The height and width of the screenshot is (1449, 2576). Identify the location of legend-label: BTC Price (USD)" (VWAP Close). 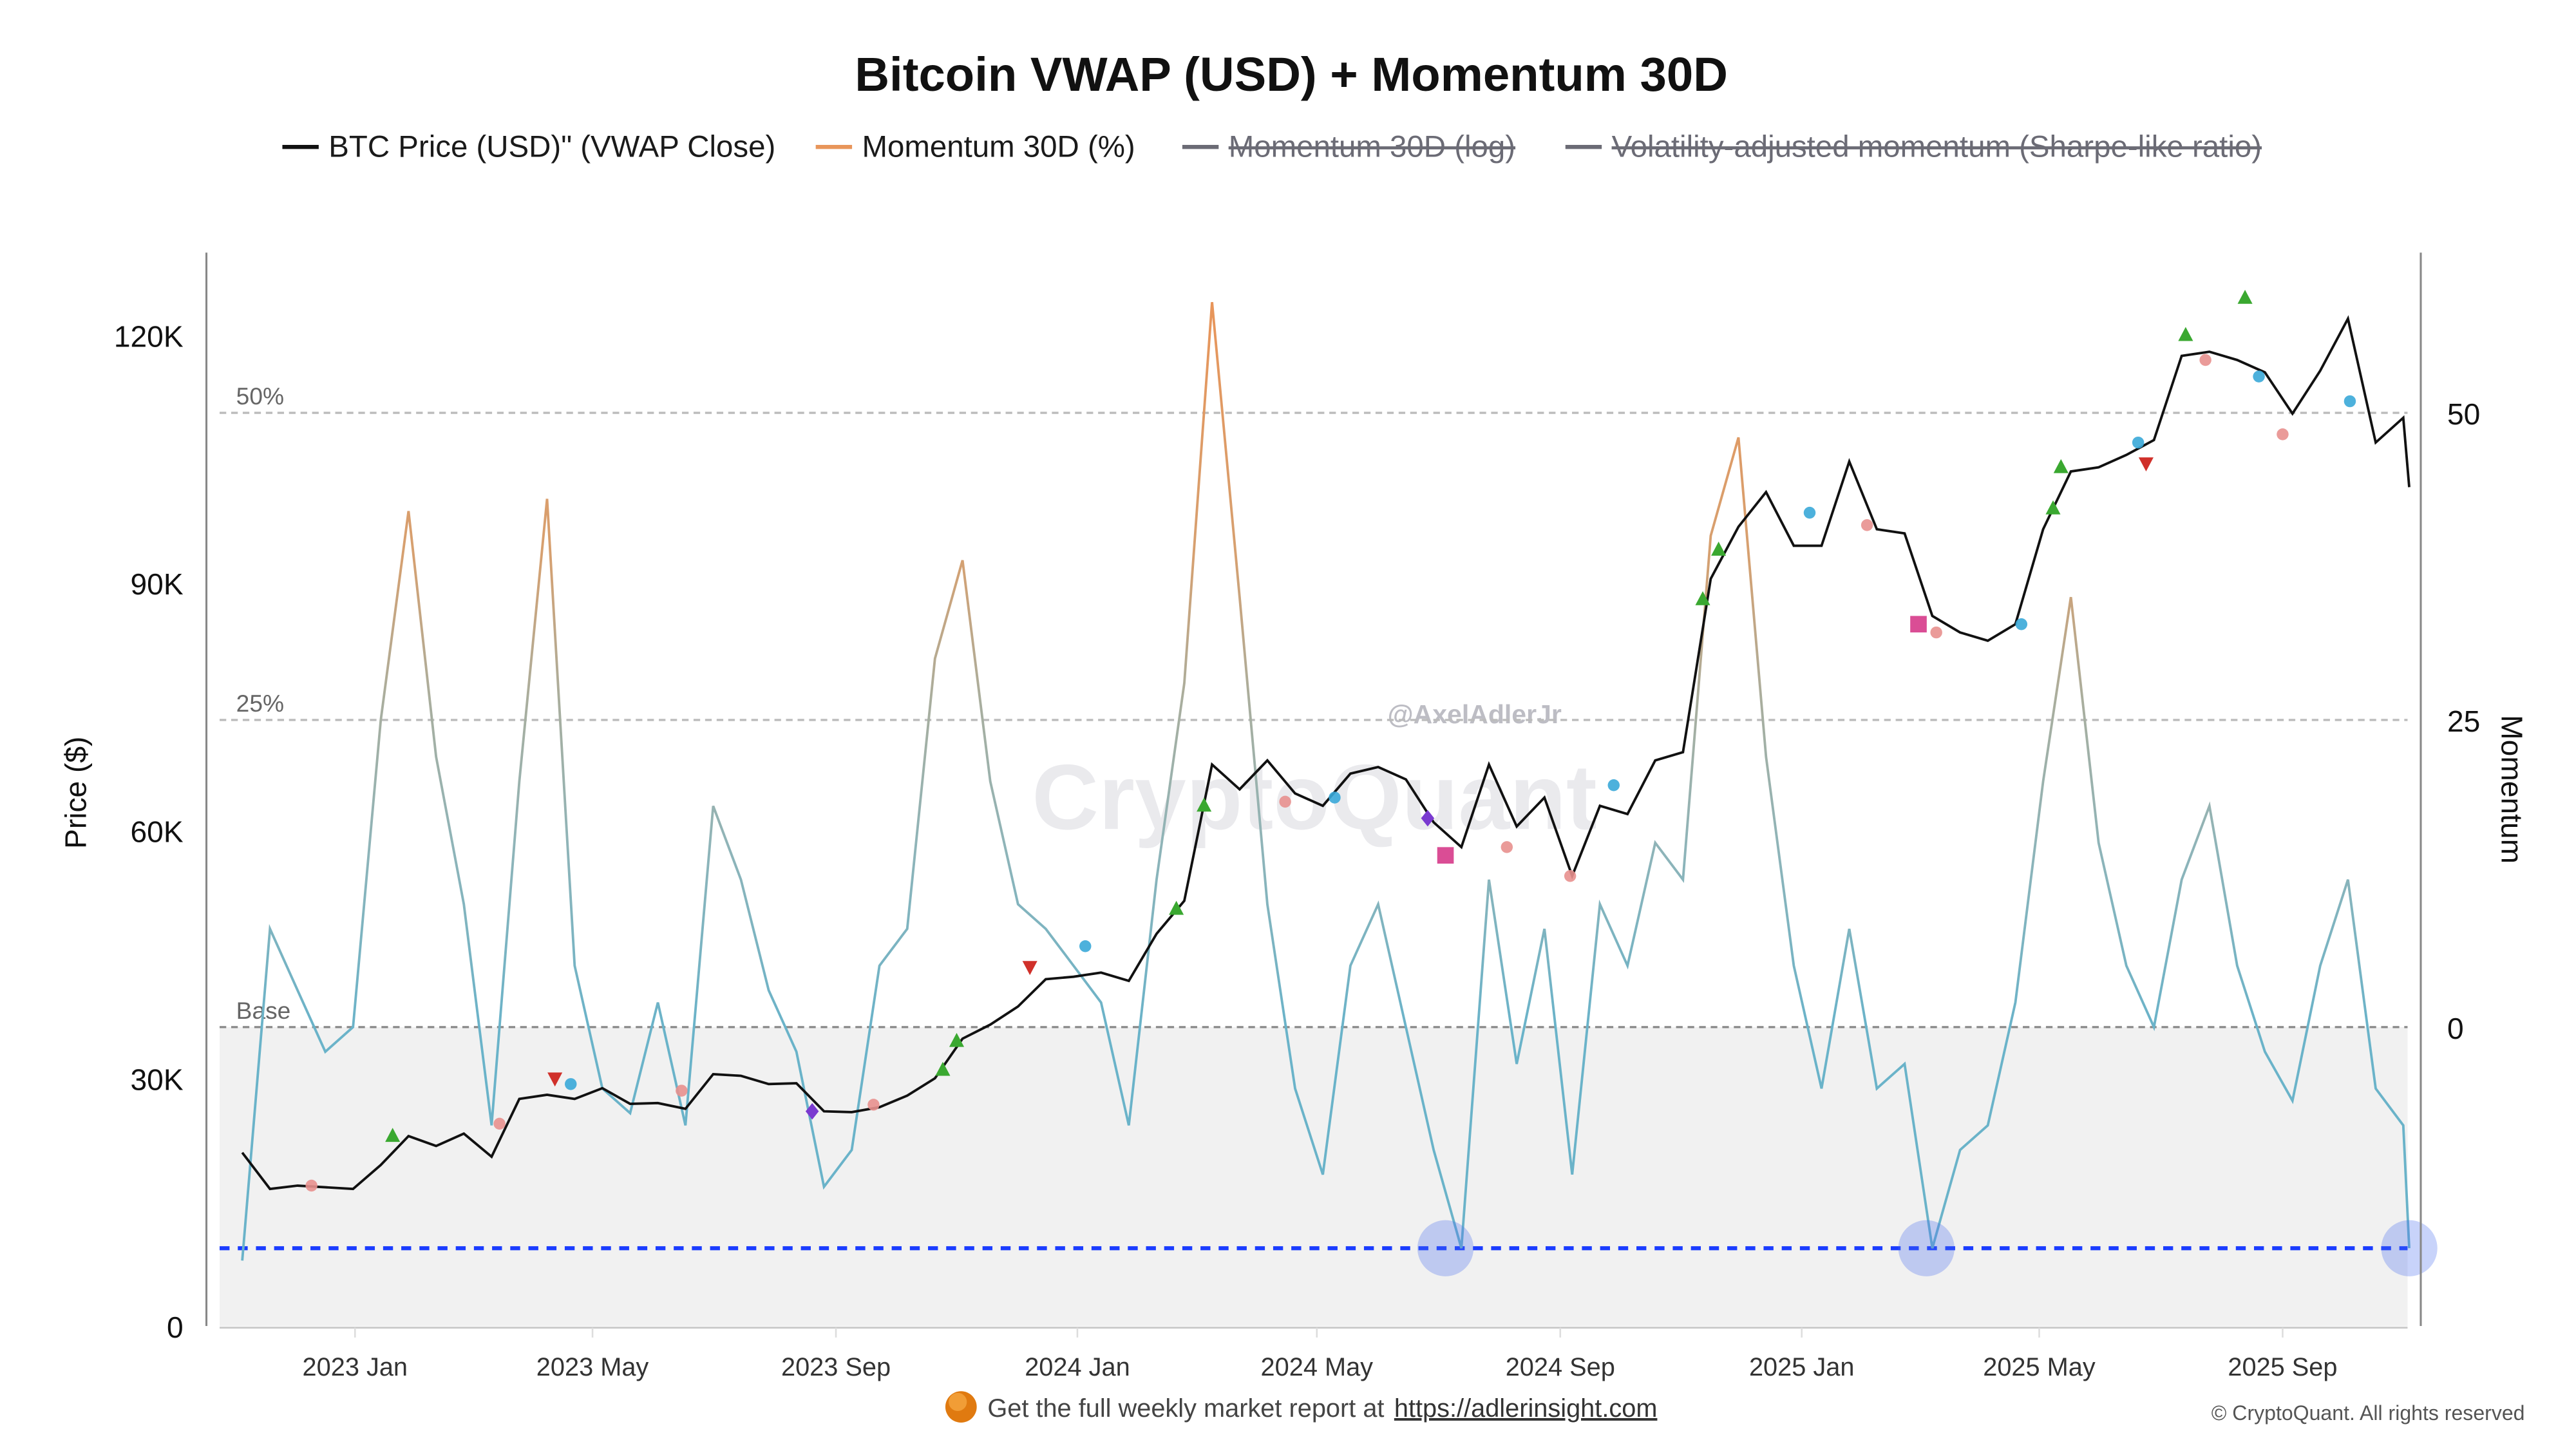
(551, 147).